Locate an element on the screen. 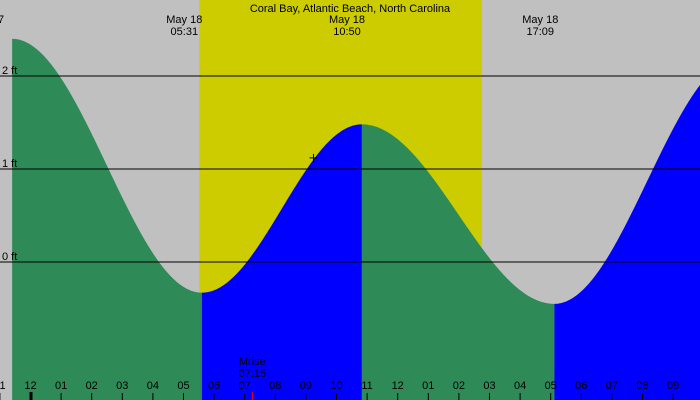  marker-time: 17:09 is located at coordinates (541, 32).